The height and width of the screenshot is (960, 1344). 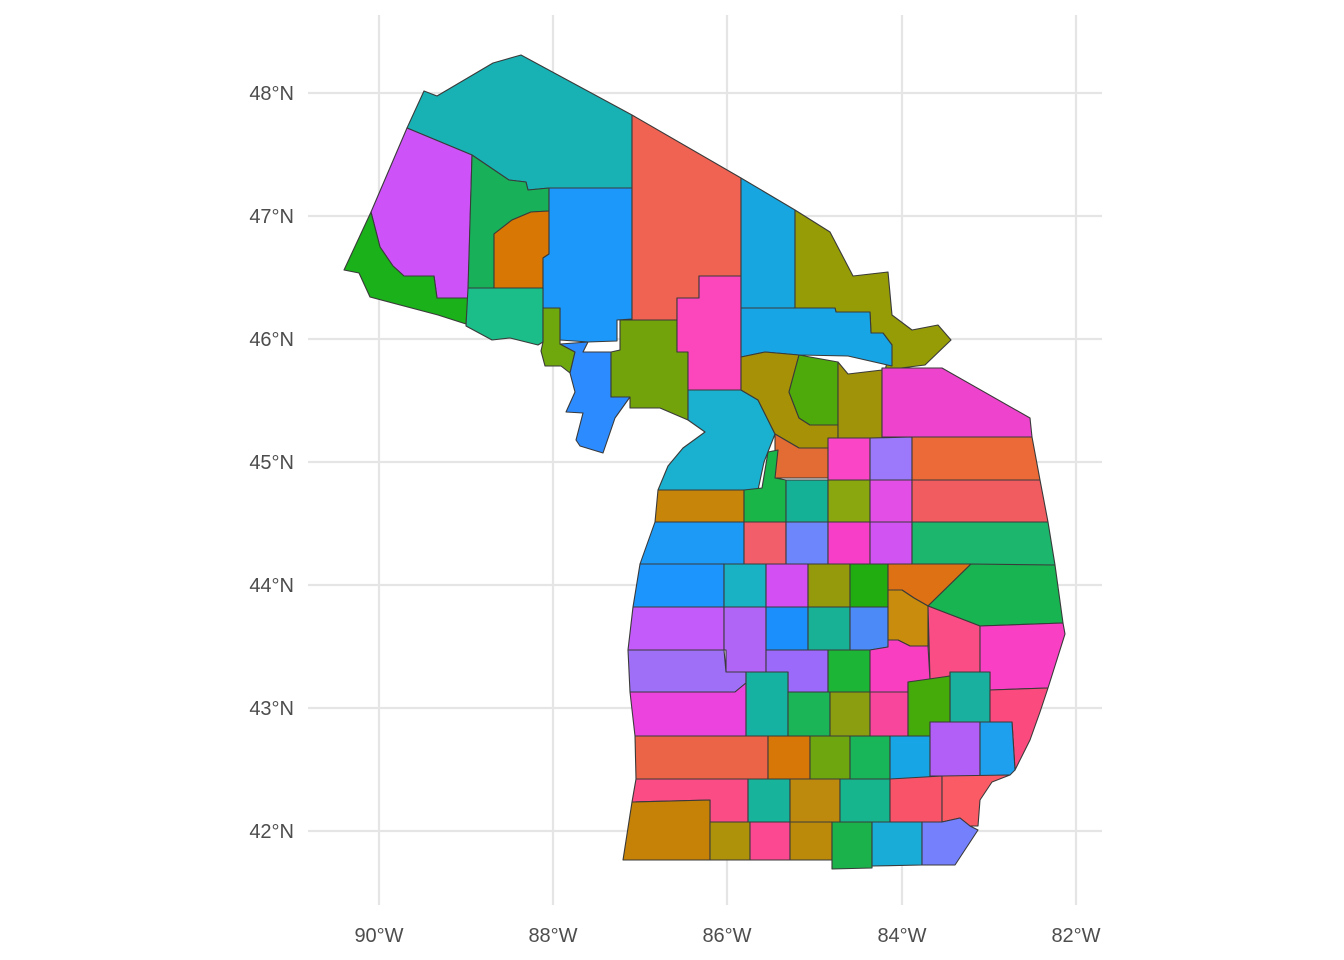 I want to click on y-tick-label: 47°N, so click(x=271, y=217).